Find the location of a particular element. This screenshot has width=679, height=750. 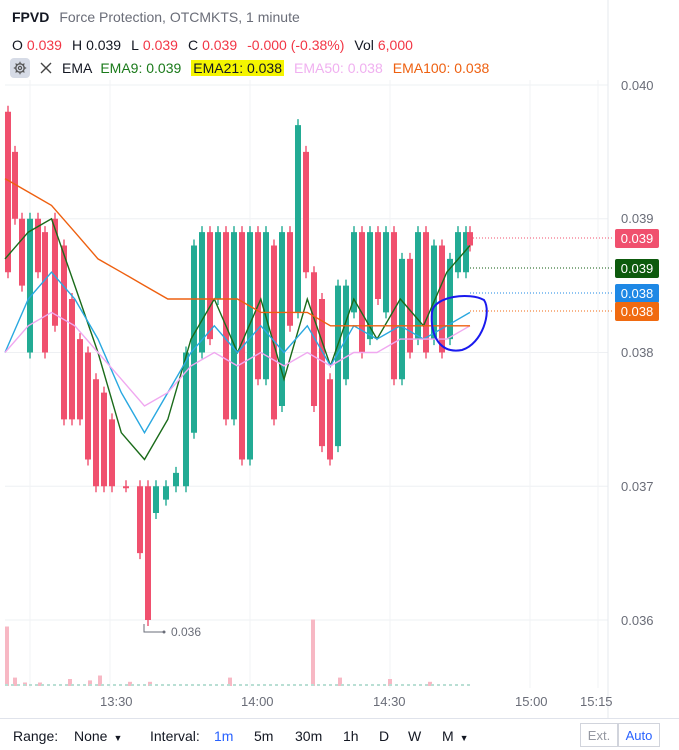

low-label: L is located at coordinates (135, 45).